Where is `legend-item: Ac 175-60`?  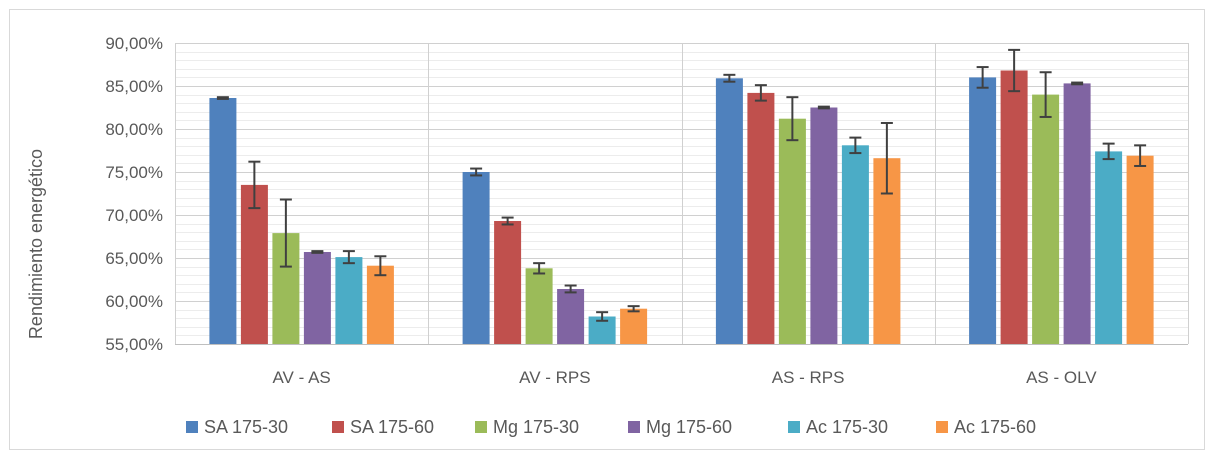
legend-item: Ac 175-60 is located at coordinates (986, 427).